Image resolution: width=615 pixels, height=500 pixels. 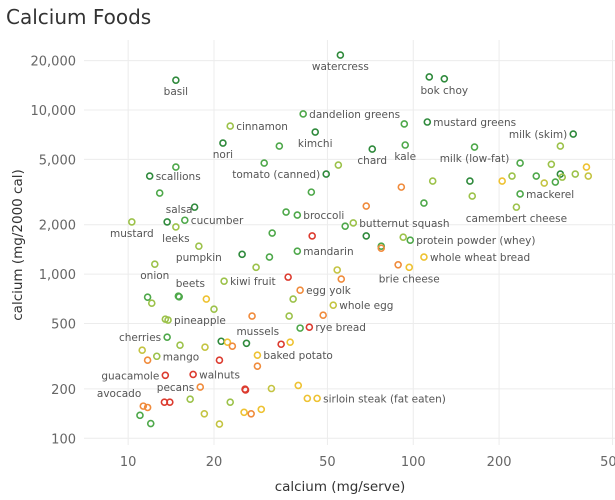 I want to click on point-label: brie cheese, so click(x=409, y=279).